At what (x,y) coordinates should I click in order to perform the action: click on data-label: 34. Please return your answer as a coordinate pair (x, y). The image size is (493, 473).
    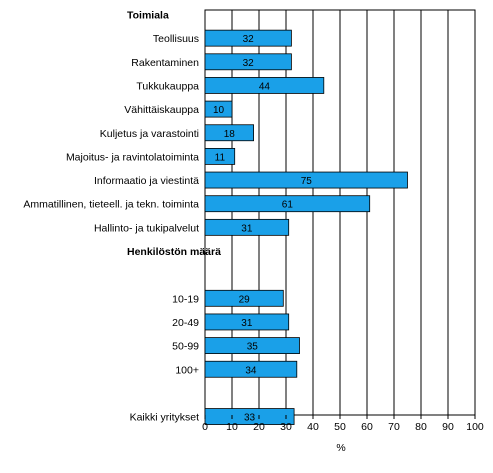
    Looking at the image, I should click on (251, 370).